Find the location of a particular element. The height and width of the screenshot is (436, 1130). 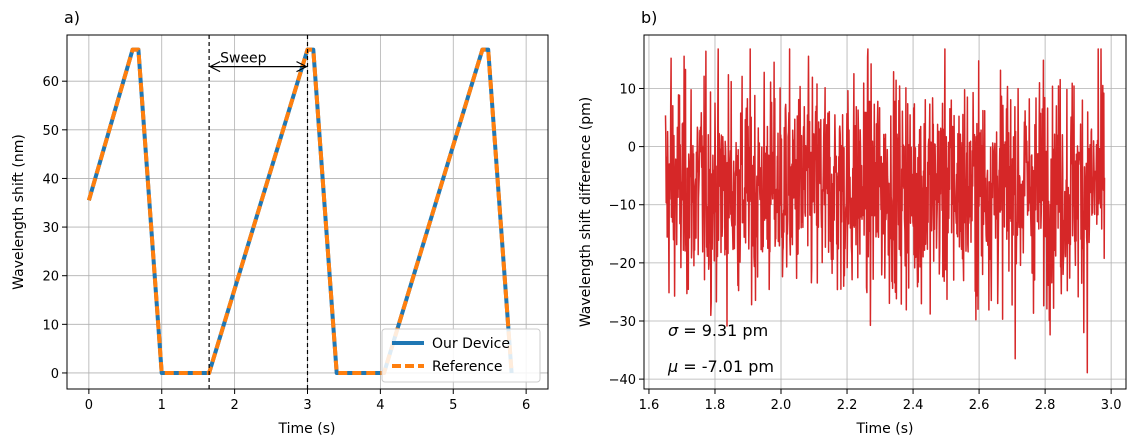

a-y-tick-label: 0 is located at coordinates (55, 374).